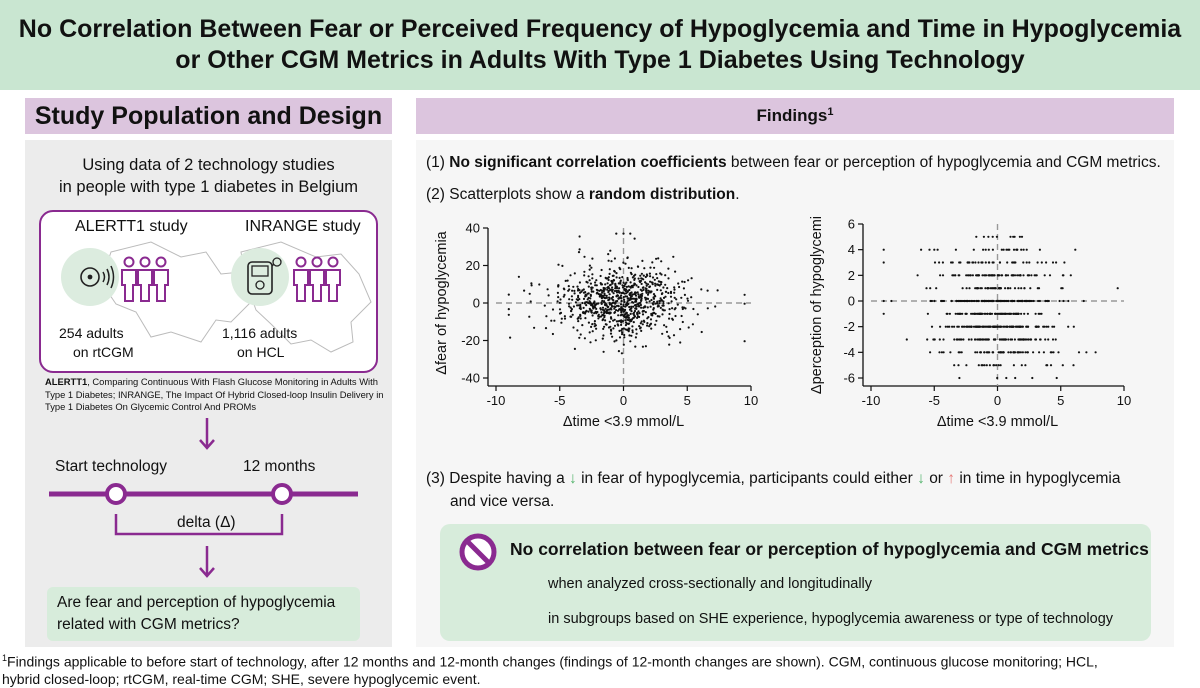 Image resolution: width=1200 pixels, height=688 pixels. What do you see at coordinates (851, 275) in the screenshot?
I see `y-tick-label: 2` at bounding box center [851, 275].